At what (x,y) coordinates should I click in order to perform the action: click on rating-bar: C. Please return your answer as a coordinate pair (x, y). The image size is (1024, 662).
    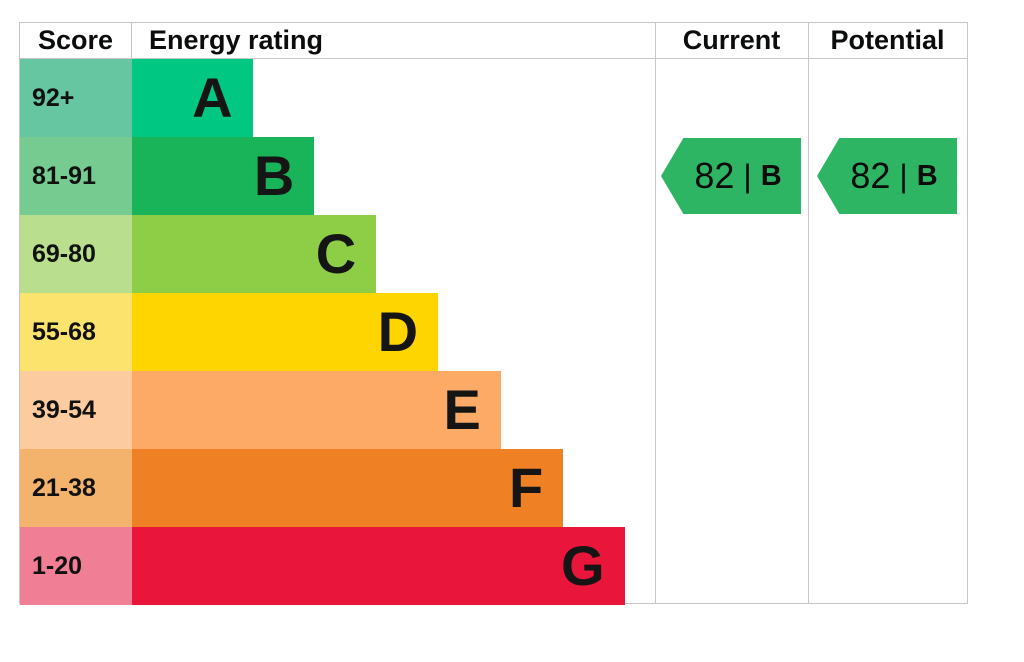
    Looking at the image, I should click on (254, 254).